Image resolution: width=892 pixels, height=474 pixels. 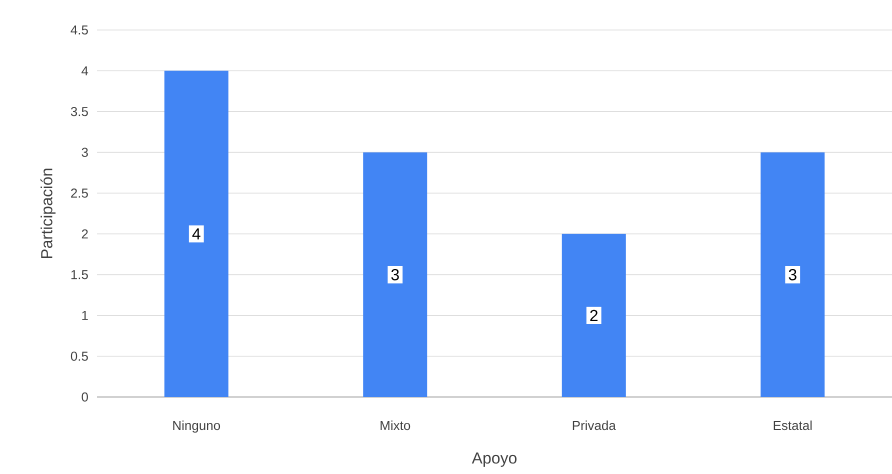 I want to click on y-tick-label: 3.5, so click(x=79, y=111).